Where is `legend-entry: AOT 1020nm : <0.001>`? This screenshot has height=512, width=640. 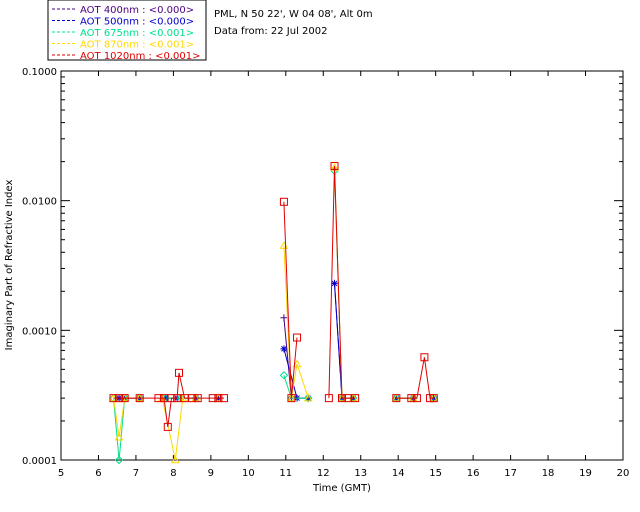 legend-entry: AOT 1020nm : <0.001> is located at coordinates (140, 56).